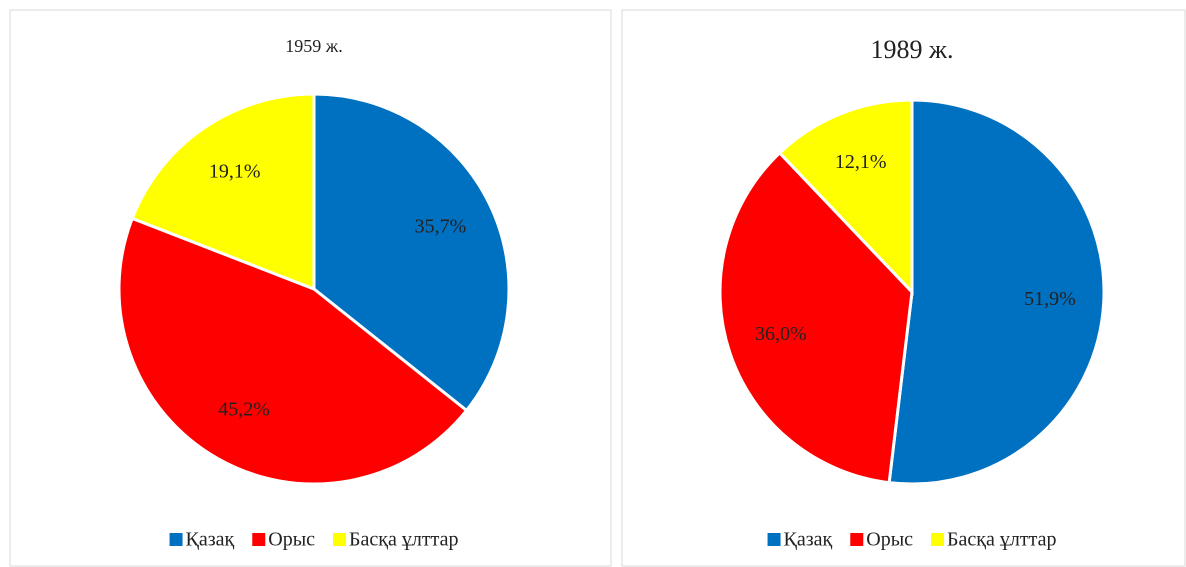 The width and height of the screenshot is (1186, 567). What do you see at coordinates (313, 46) in the screenshot?
I see `chart-title: 1959 ж.` at bounding box center [313, 46].